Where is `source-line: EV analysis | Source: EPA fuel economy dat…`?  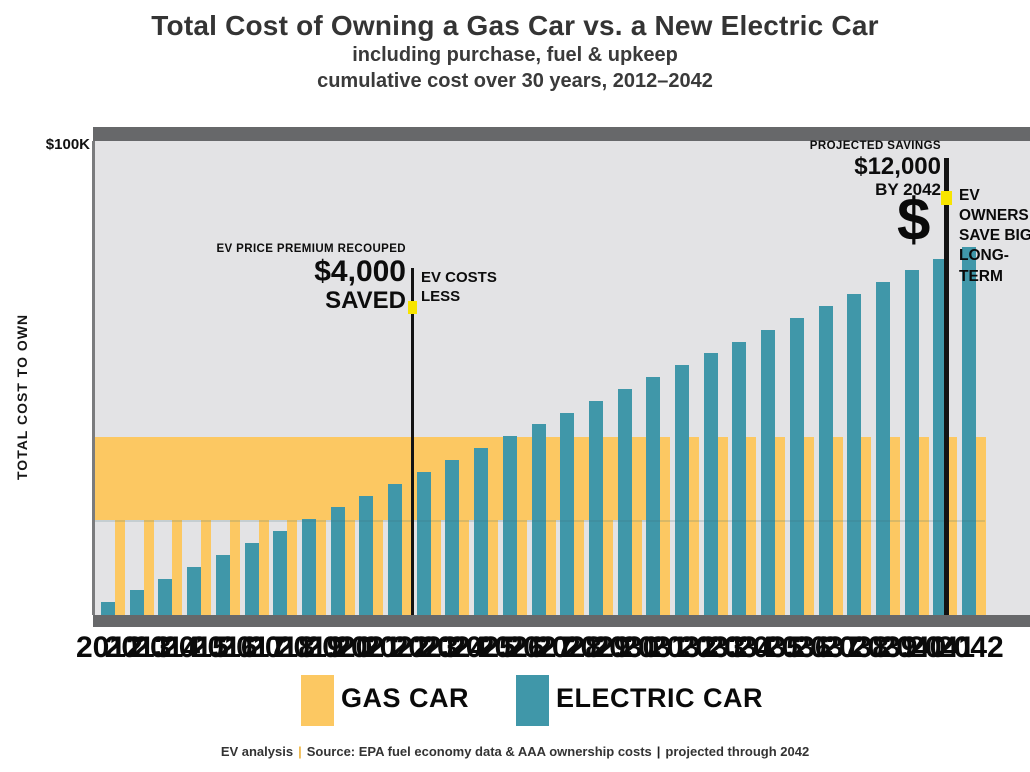 source-line: EV analysis | Source: EPA fuel economy dat… is located at coordinates (515, 751).